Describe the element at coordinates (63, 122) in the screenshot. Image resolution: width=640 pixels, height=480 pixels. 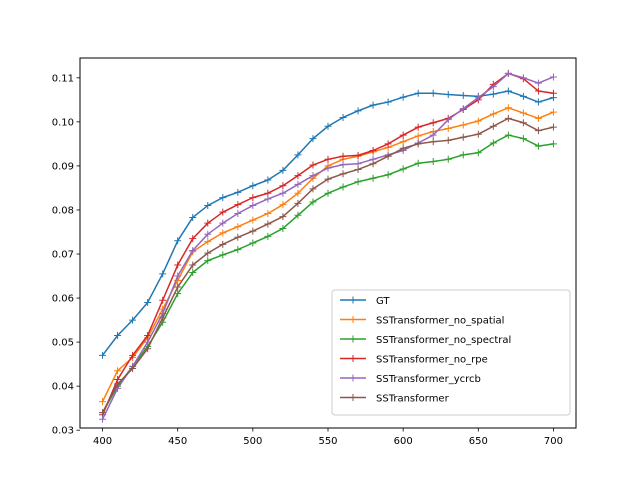
I see `y-tick-label: 0.10` at that location.